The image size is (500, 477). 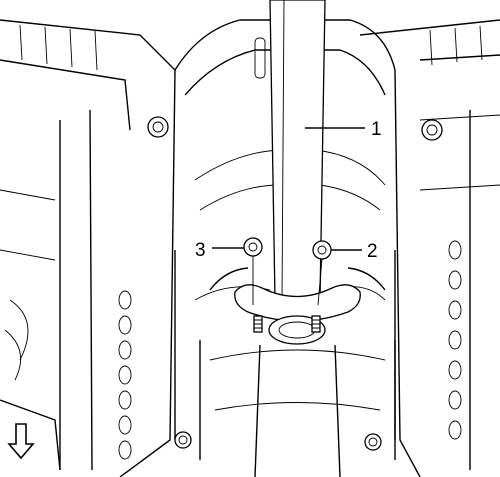 What do you see at coordinates (183, 440) in the screenshot?
I see `frame-bolt-bottom-left` at bounding box center [183, 440].